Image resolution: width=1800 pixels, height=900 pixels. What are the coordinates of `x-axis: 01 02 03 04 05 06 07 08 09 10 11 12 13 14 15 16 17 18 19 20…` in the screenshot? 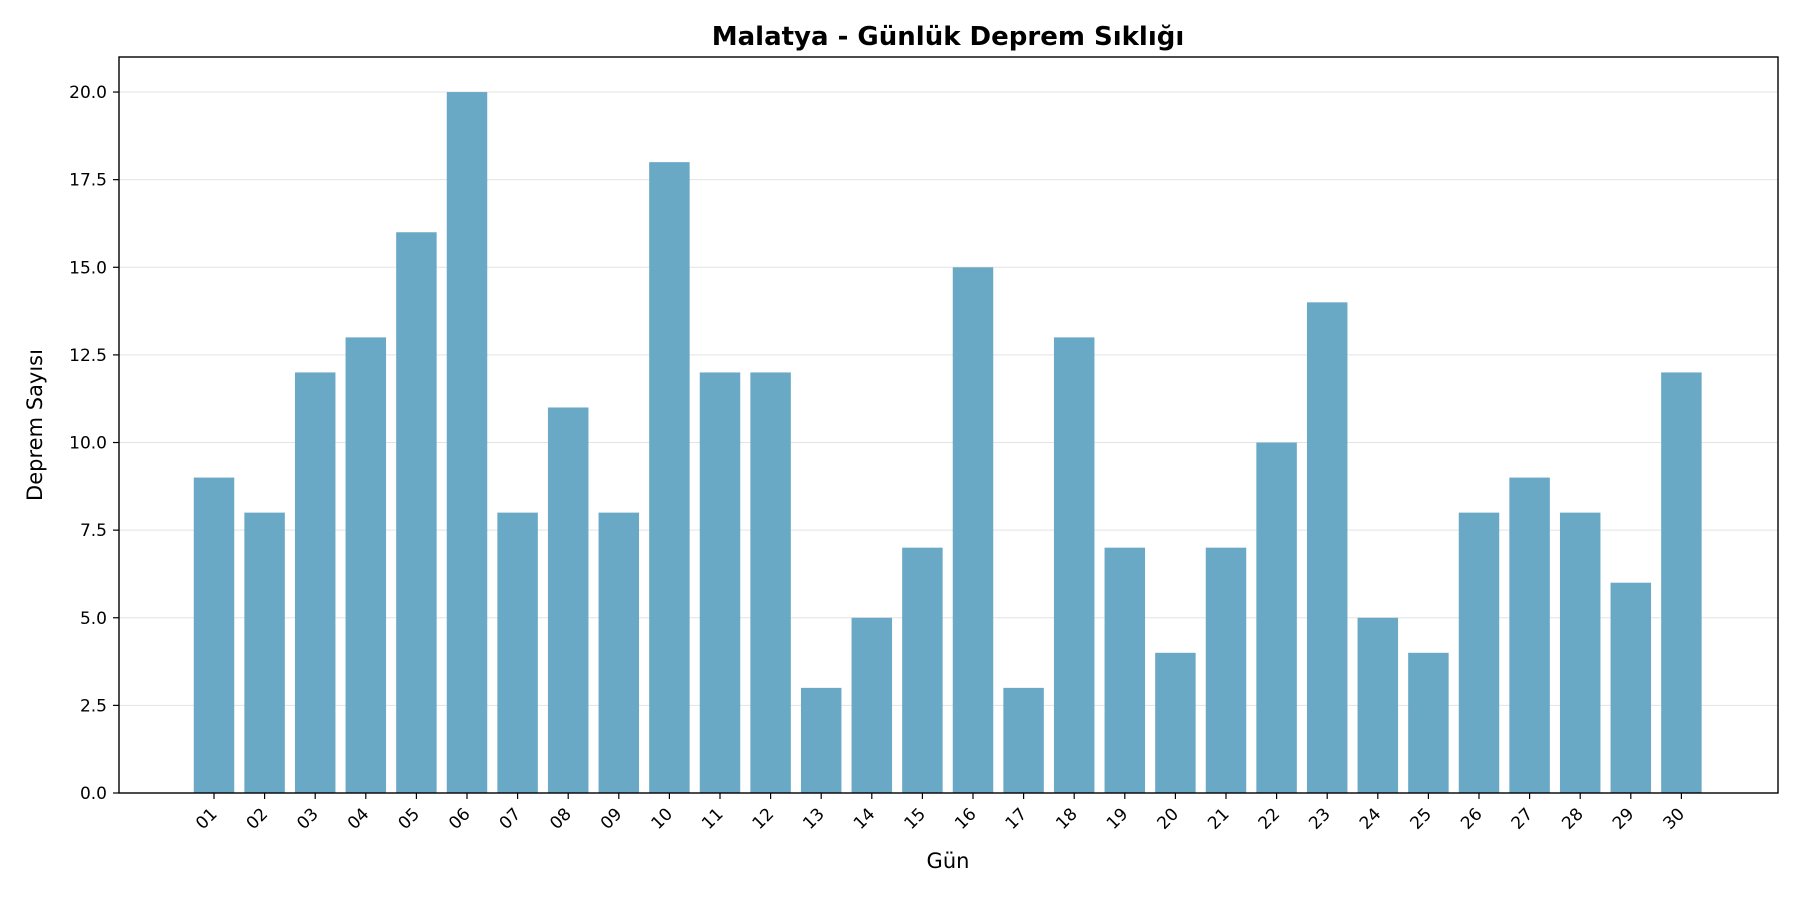 It's located at (940, 813).